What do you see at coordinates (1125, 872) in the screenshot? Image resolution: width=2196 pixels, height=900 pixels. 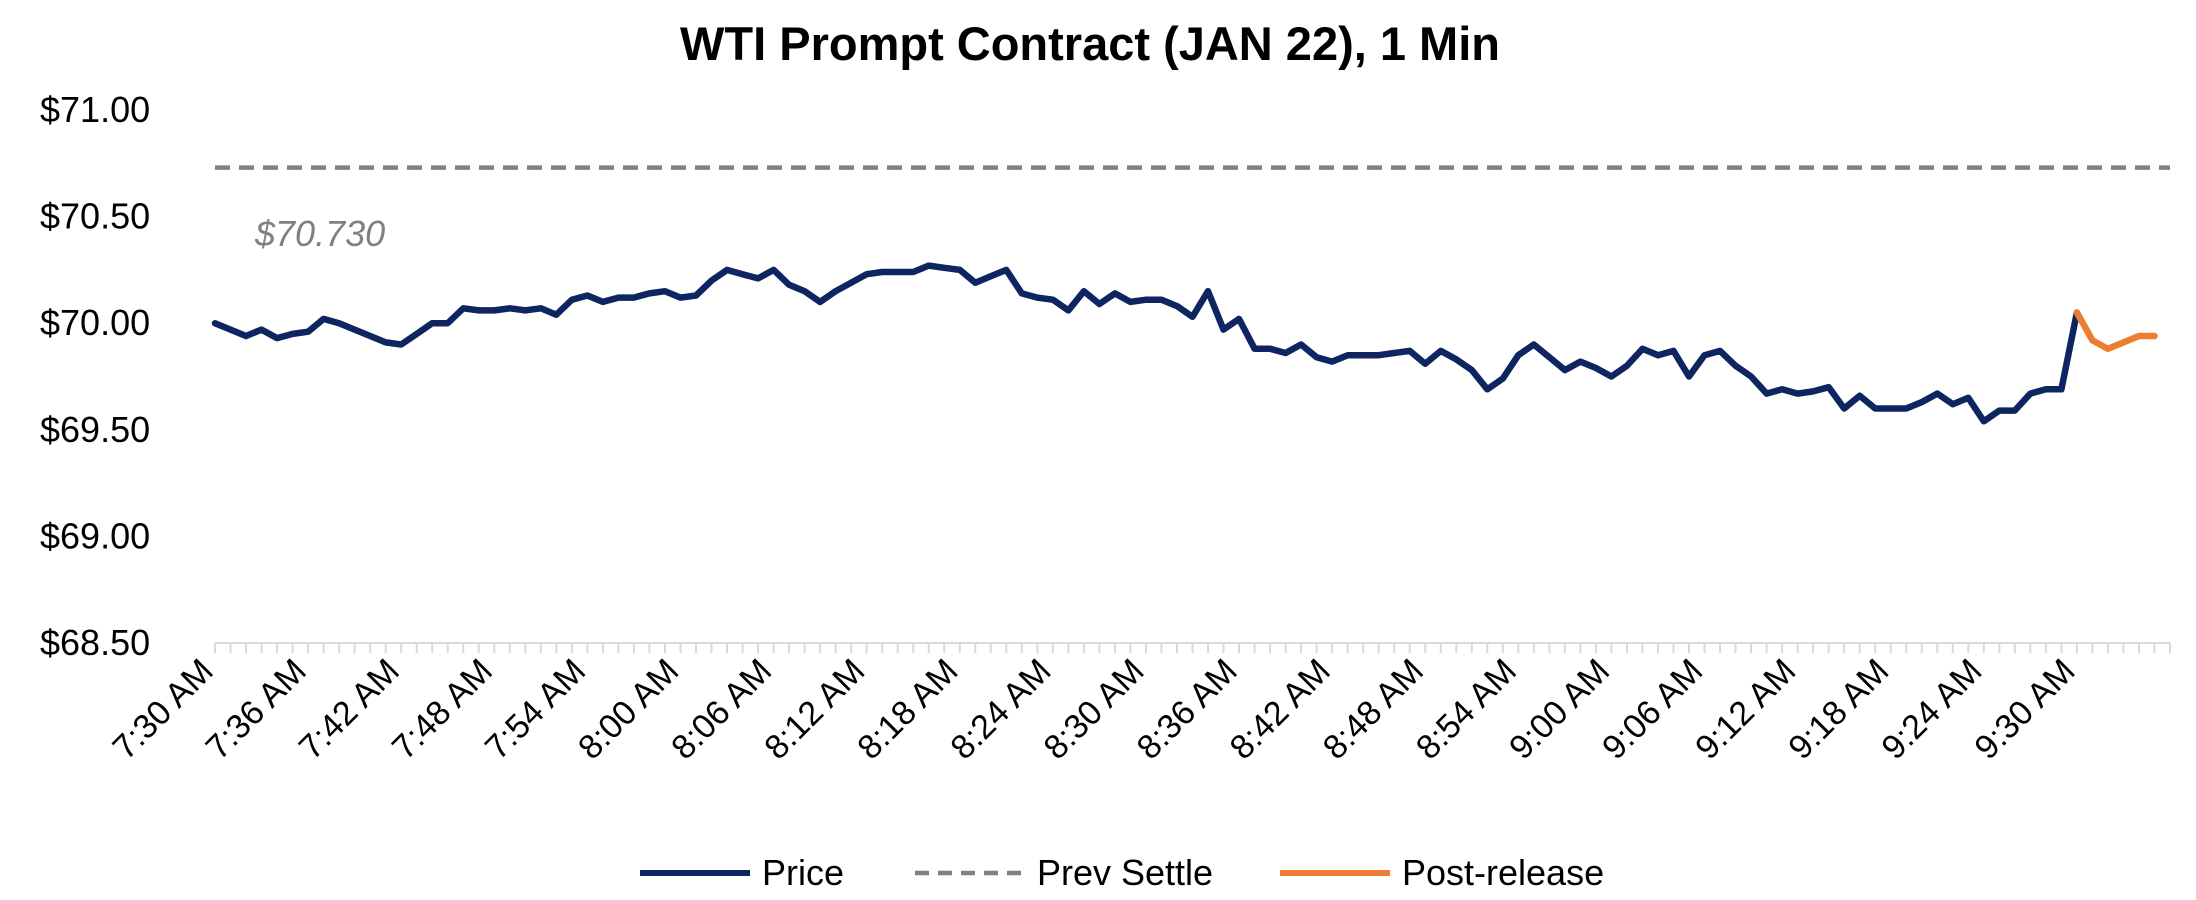 I see `legend-label-prev-settle: Prev Settle` at bounding box center [1125, 872].